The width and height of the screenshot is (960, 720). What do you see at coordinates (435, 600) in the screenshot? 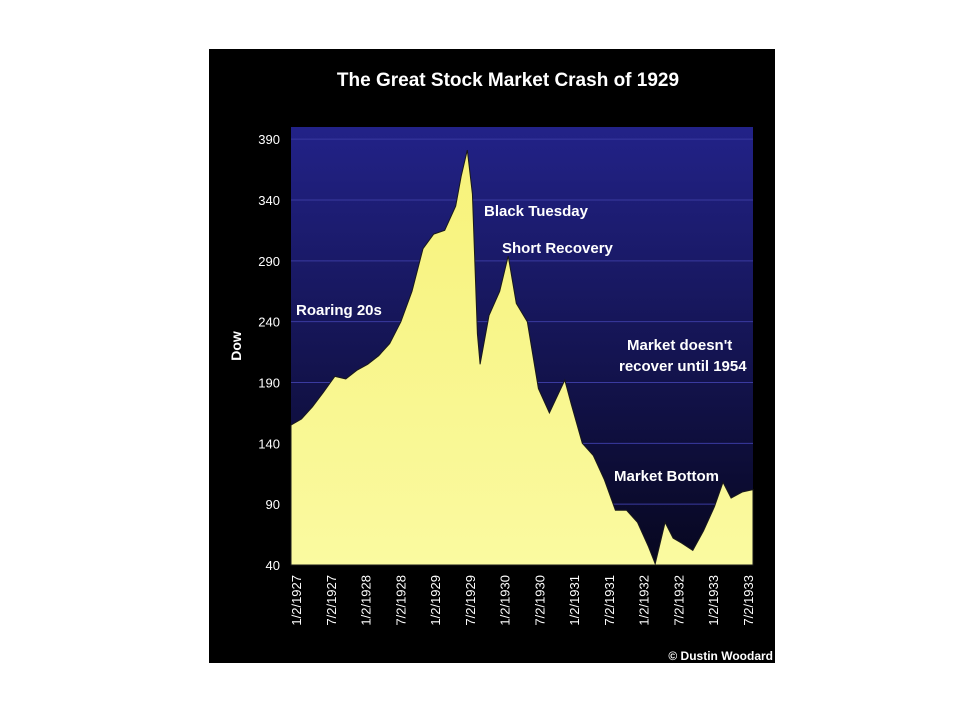
I see `x-tick-label: 1/2/1929` at bounding box center [435, 600].